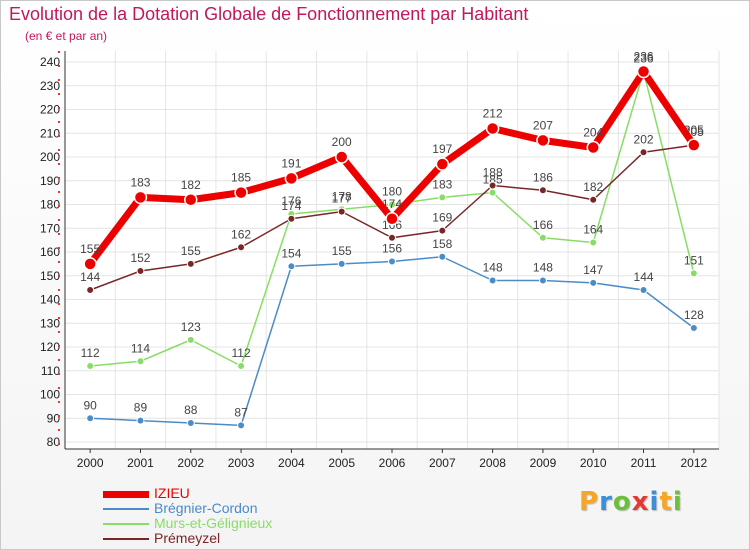  I want to click on data-label: 90, so click(90, 405).